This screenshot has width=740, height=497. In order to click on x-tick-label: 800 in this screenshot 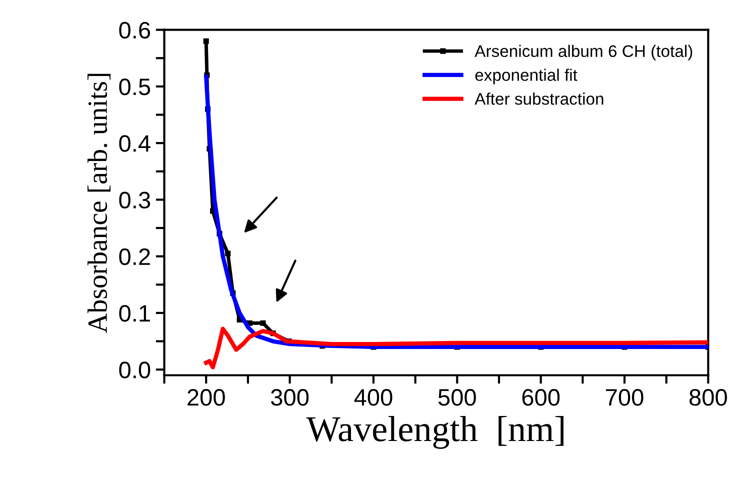, I will do `click(708, 397)`.